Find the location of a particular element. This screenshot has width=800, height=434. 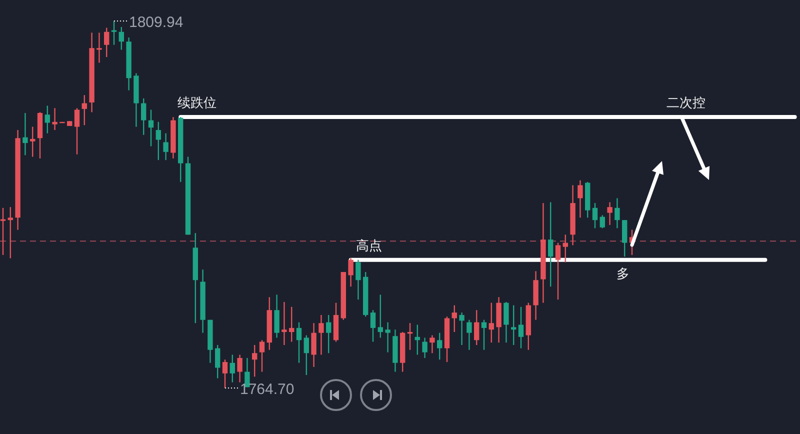

annotation: 二次控 is located at coordinates (686, 104).